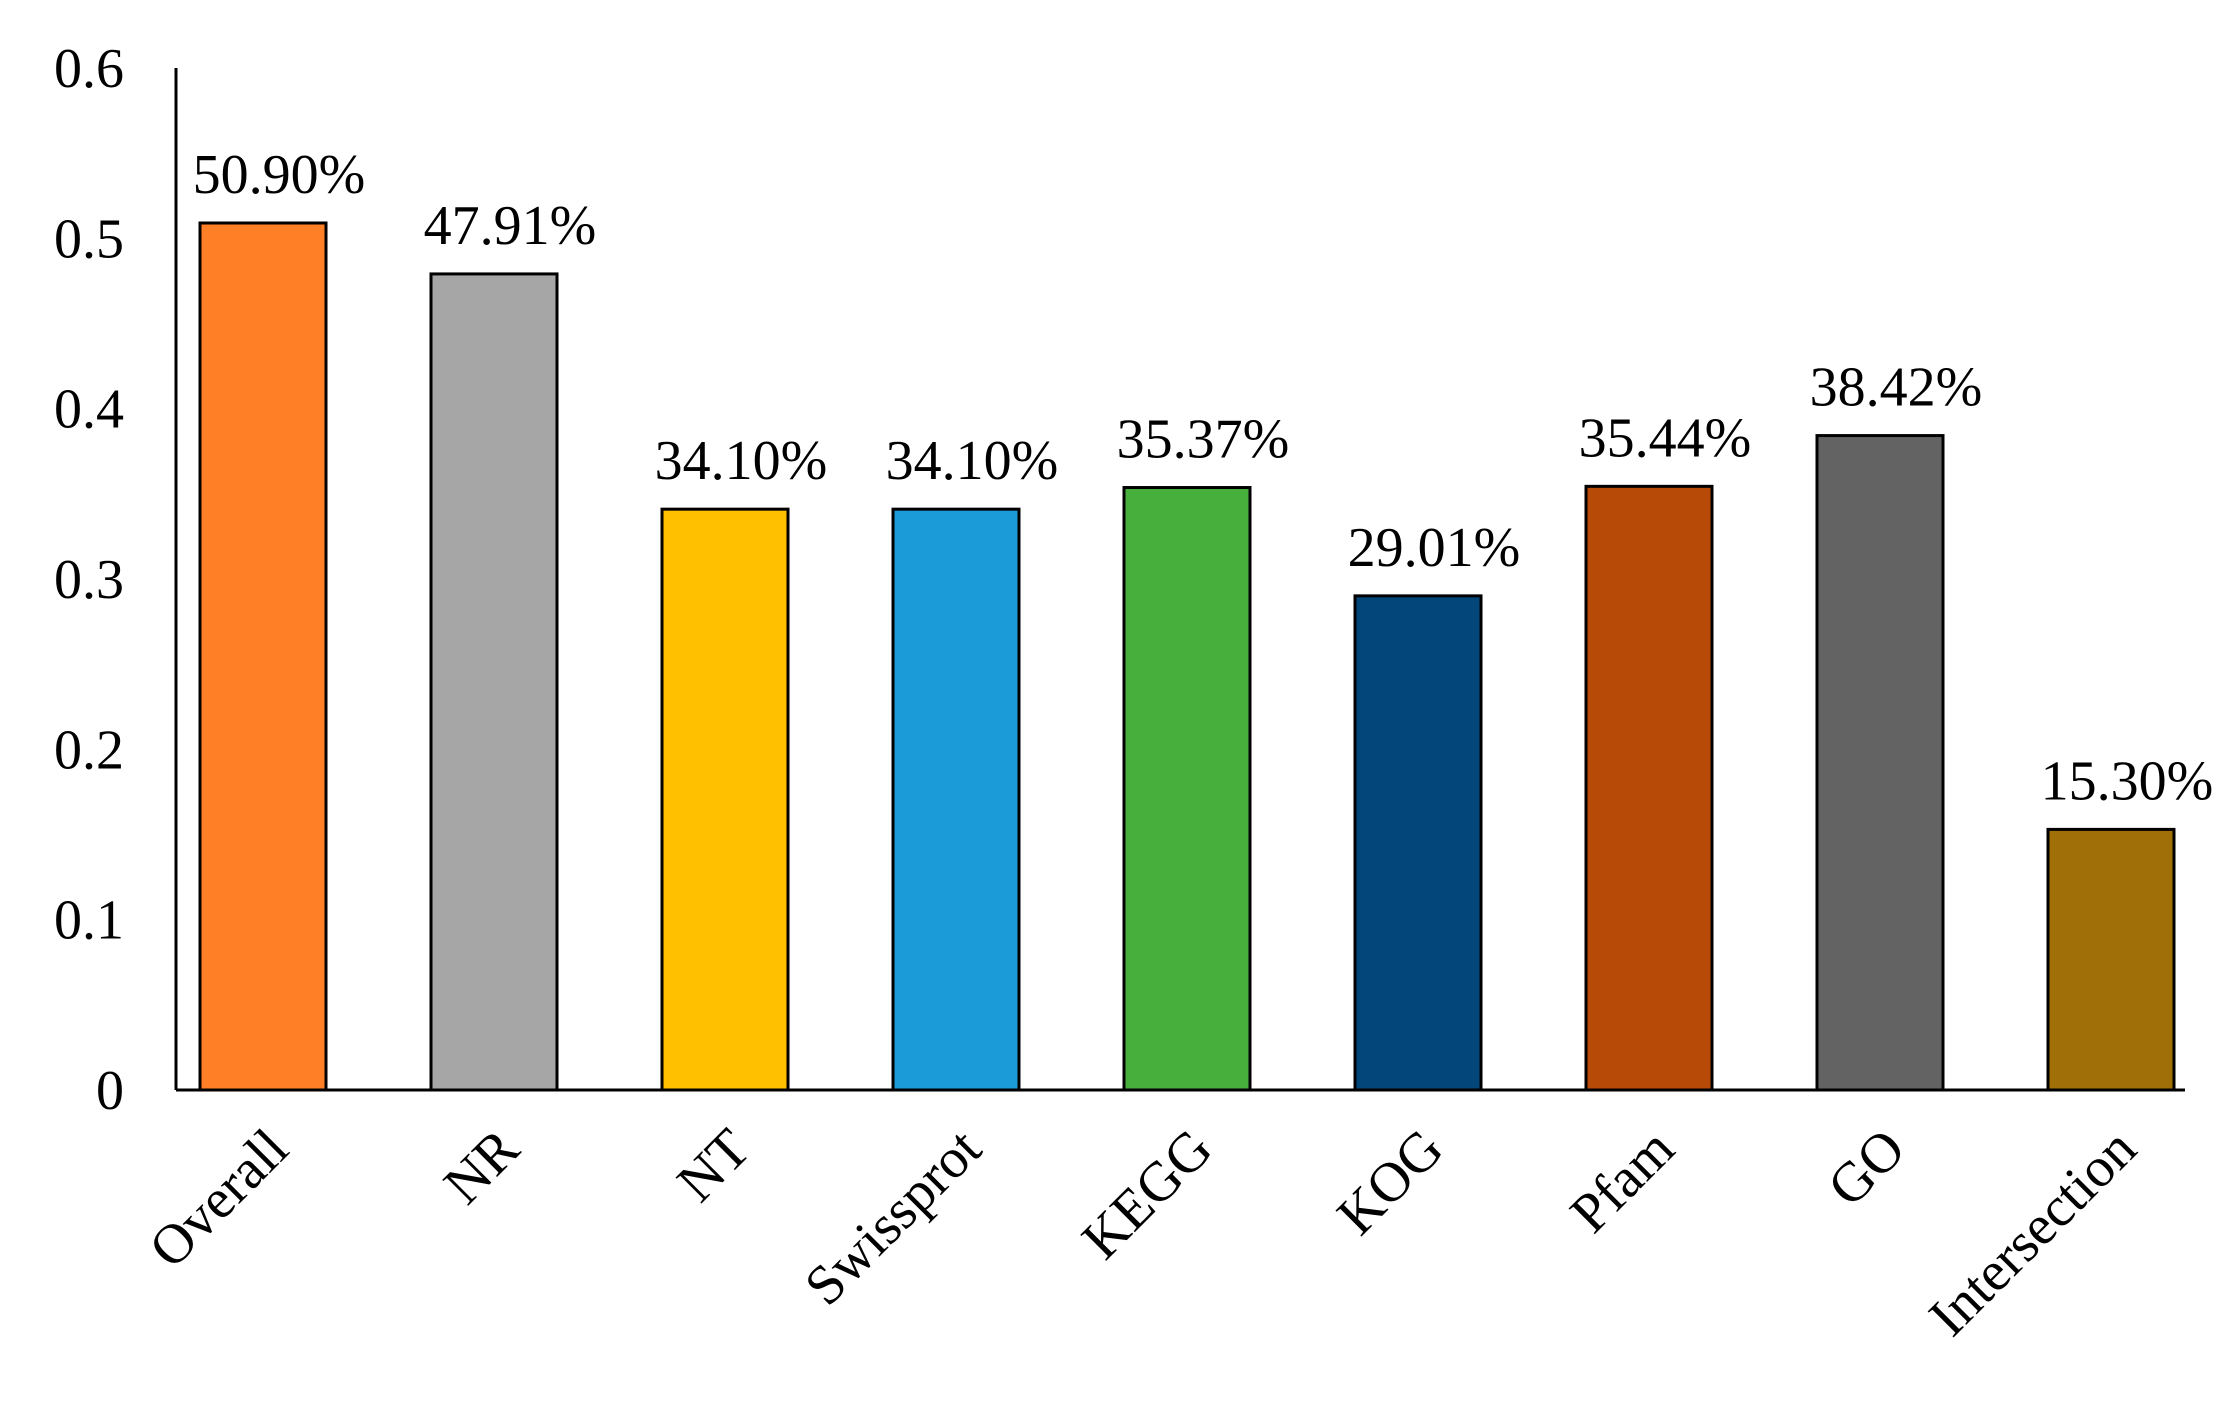  What do you see at coordinates (2032, 1232) in the screenshot?
I see `category-label: Intersection` at bounding box center [2032, 1232].